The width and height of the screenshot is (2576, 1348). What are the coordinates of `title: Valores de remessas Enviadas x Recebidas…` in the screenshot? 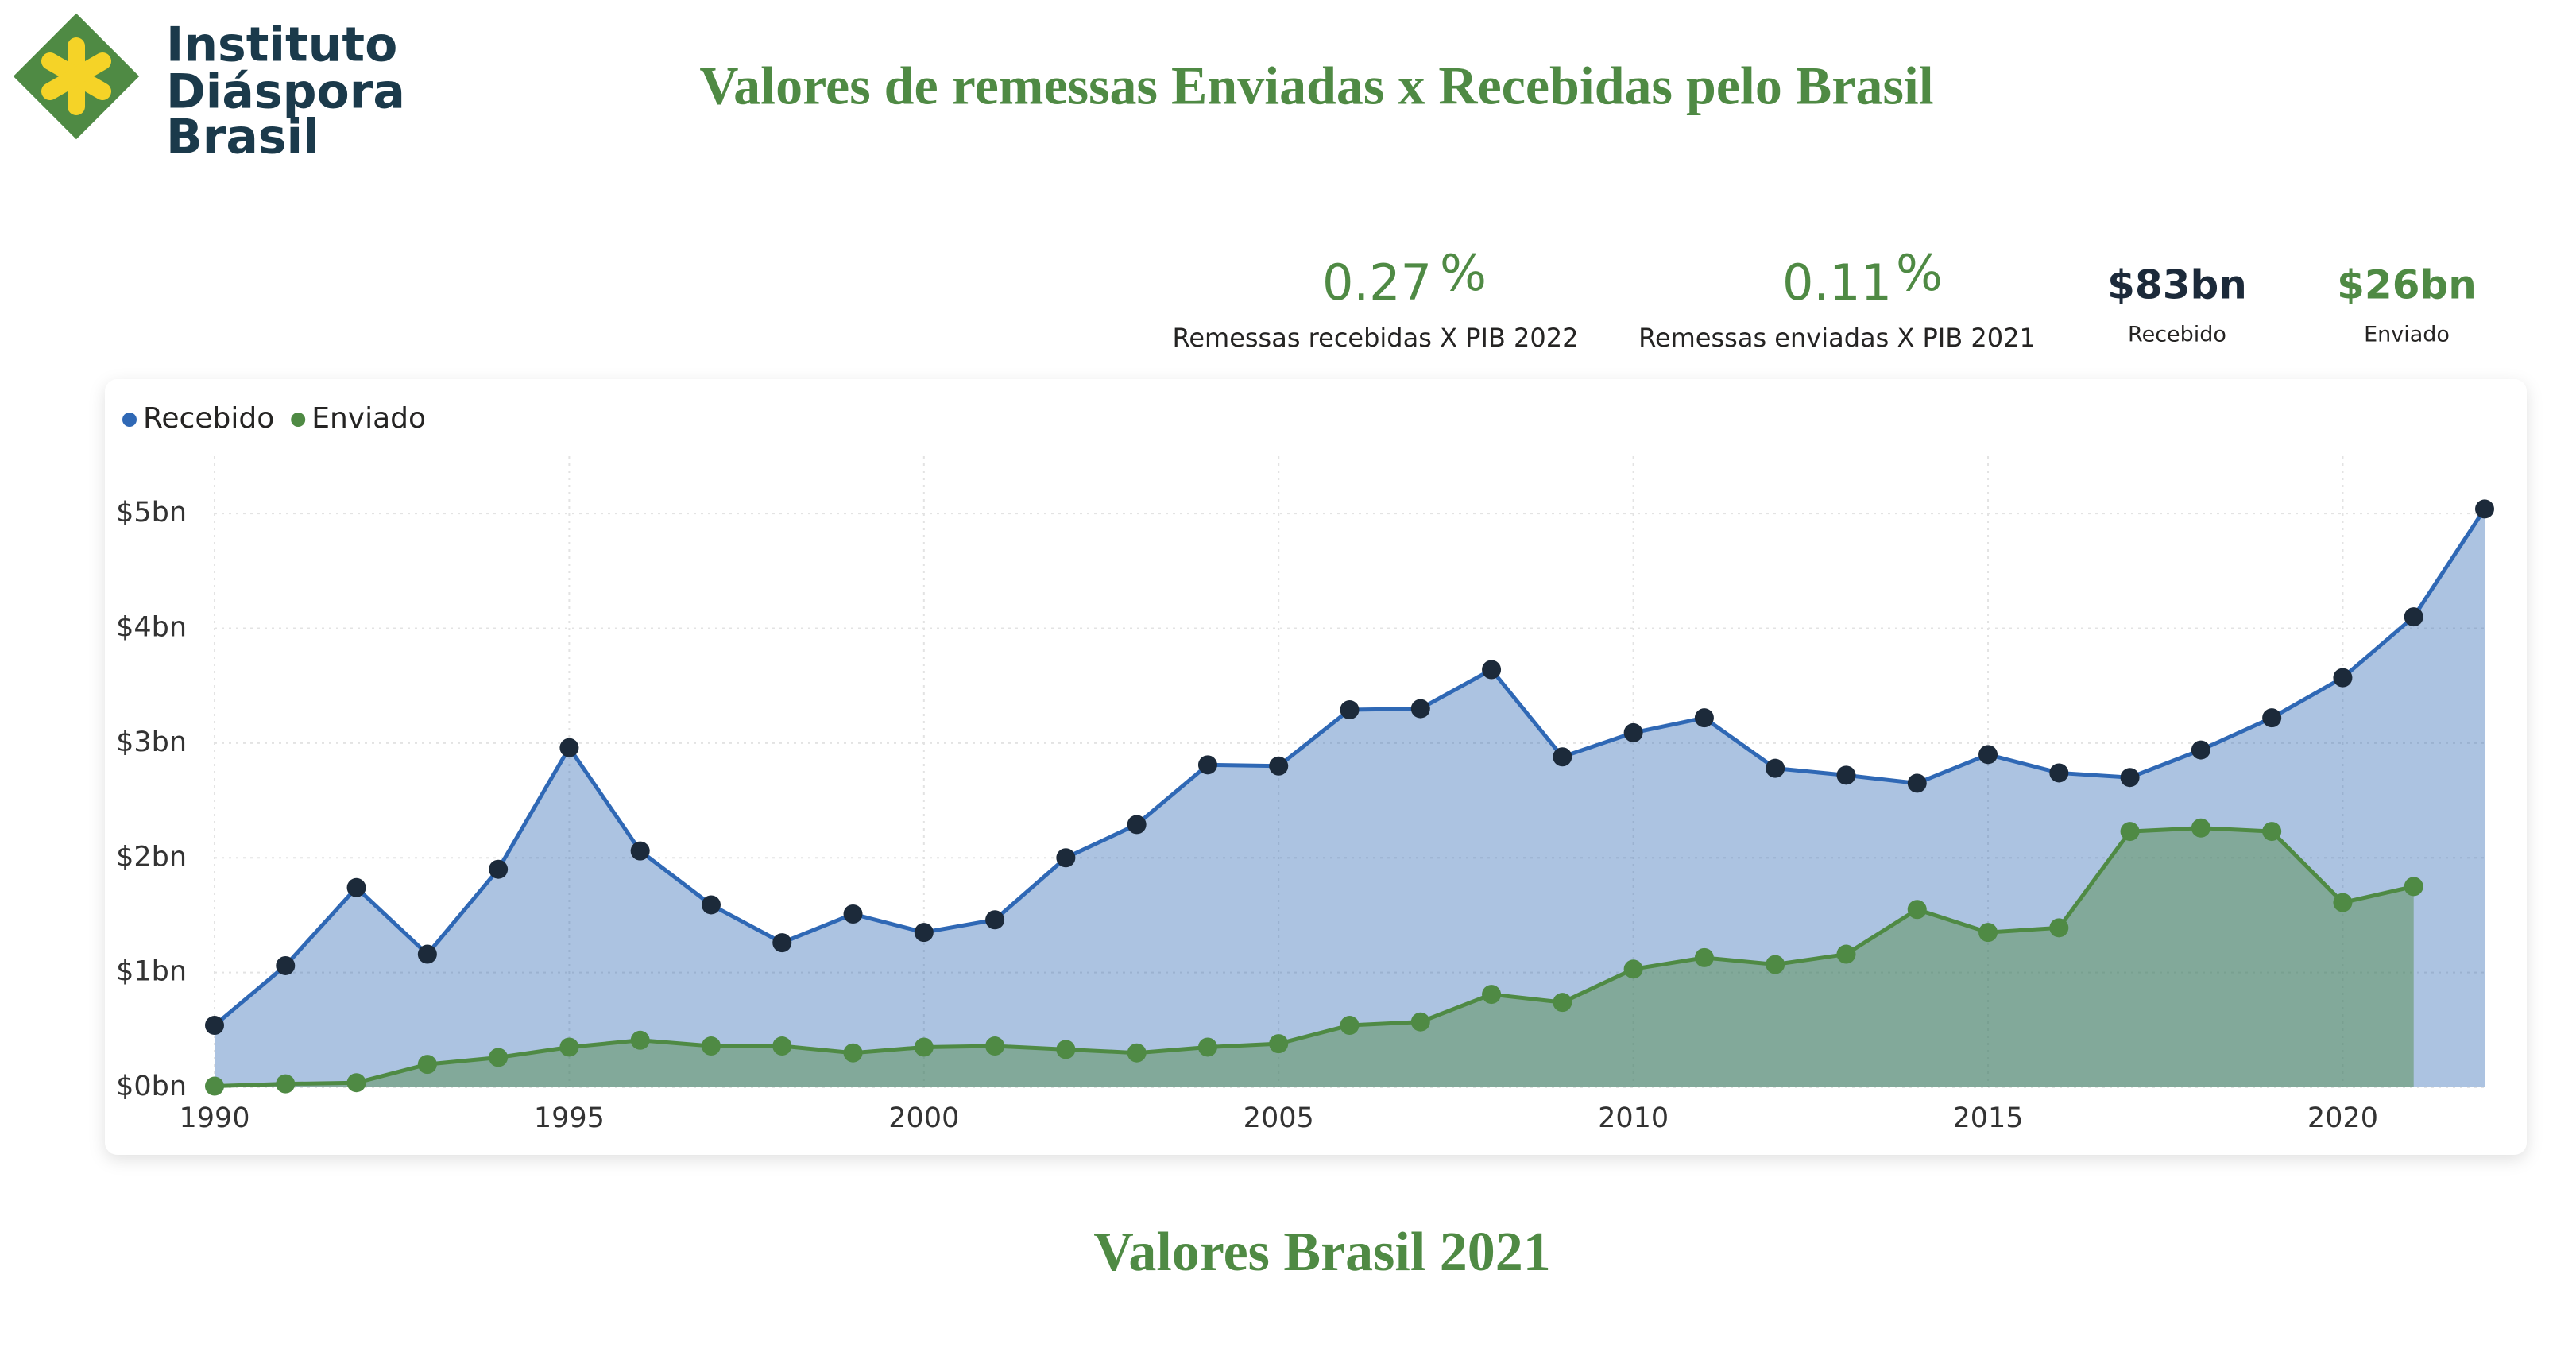 It's located at (1316, 86).